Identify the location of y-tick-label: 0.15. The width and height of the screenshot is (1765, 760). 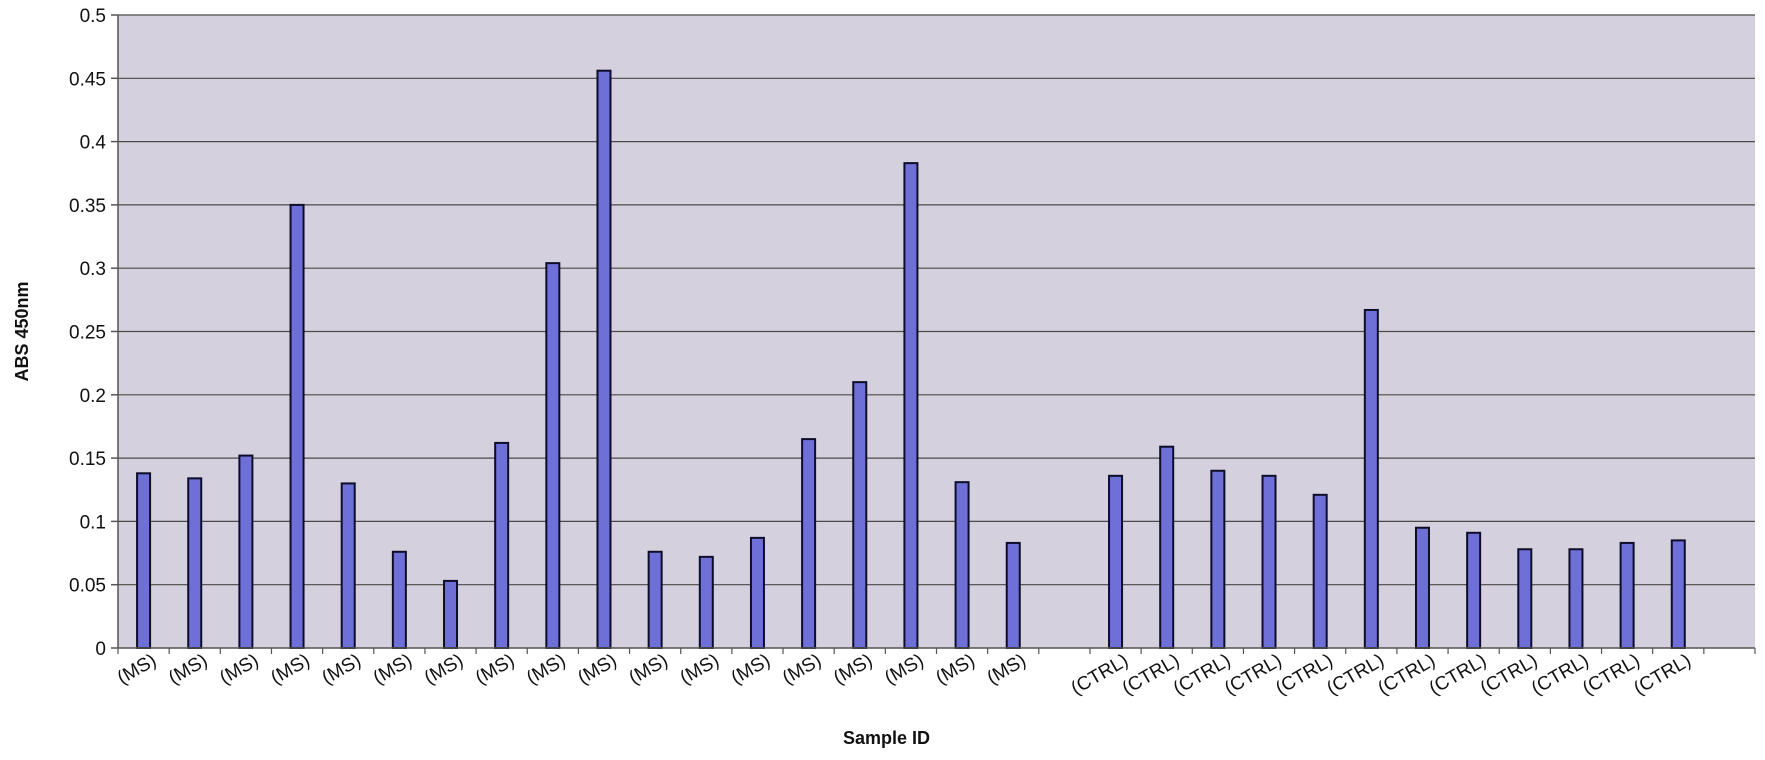
(87, 459).